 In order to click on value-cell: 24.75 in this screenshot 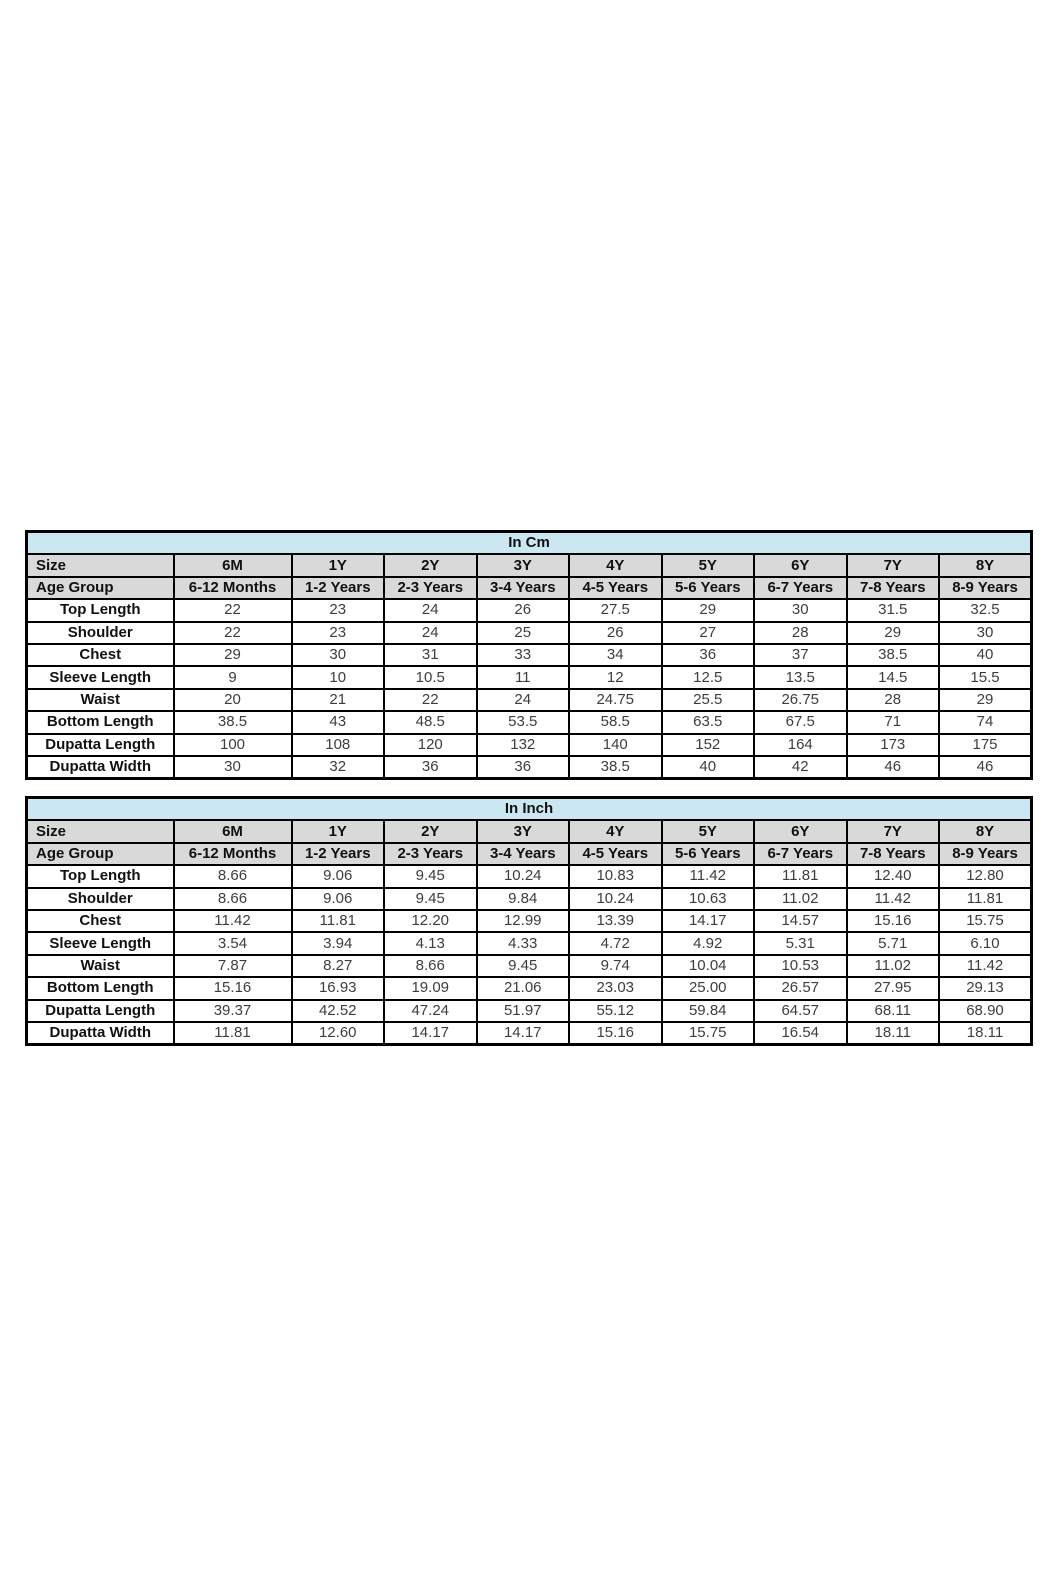, I will do `click(615, 700)`.